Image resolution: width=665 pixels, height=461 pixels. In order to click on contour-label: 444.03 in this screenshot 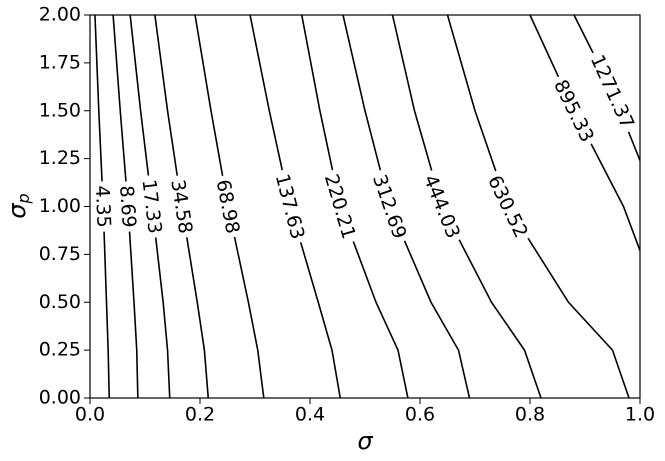, I will do `click(441, 207)`.